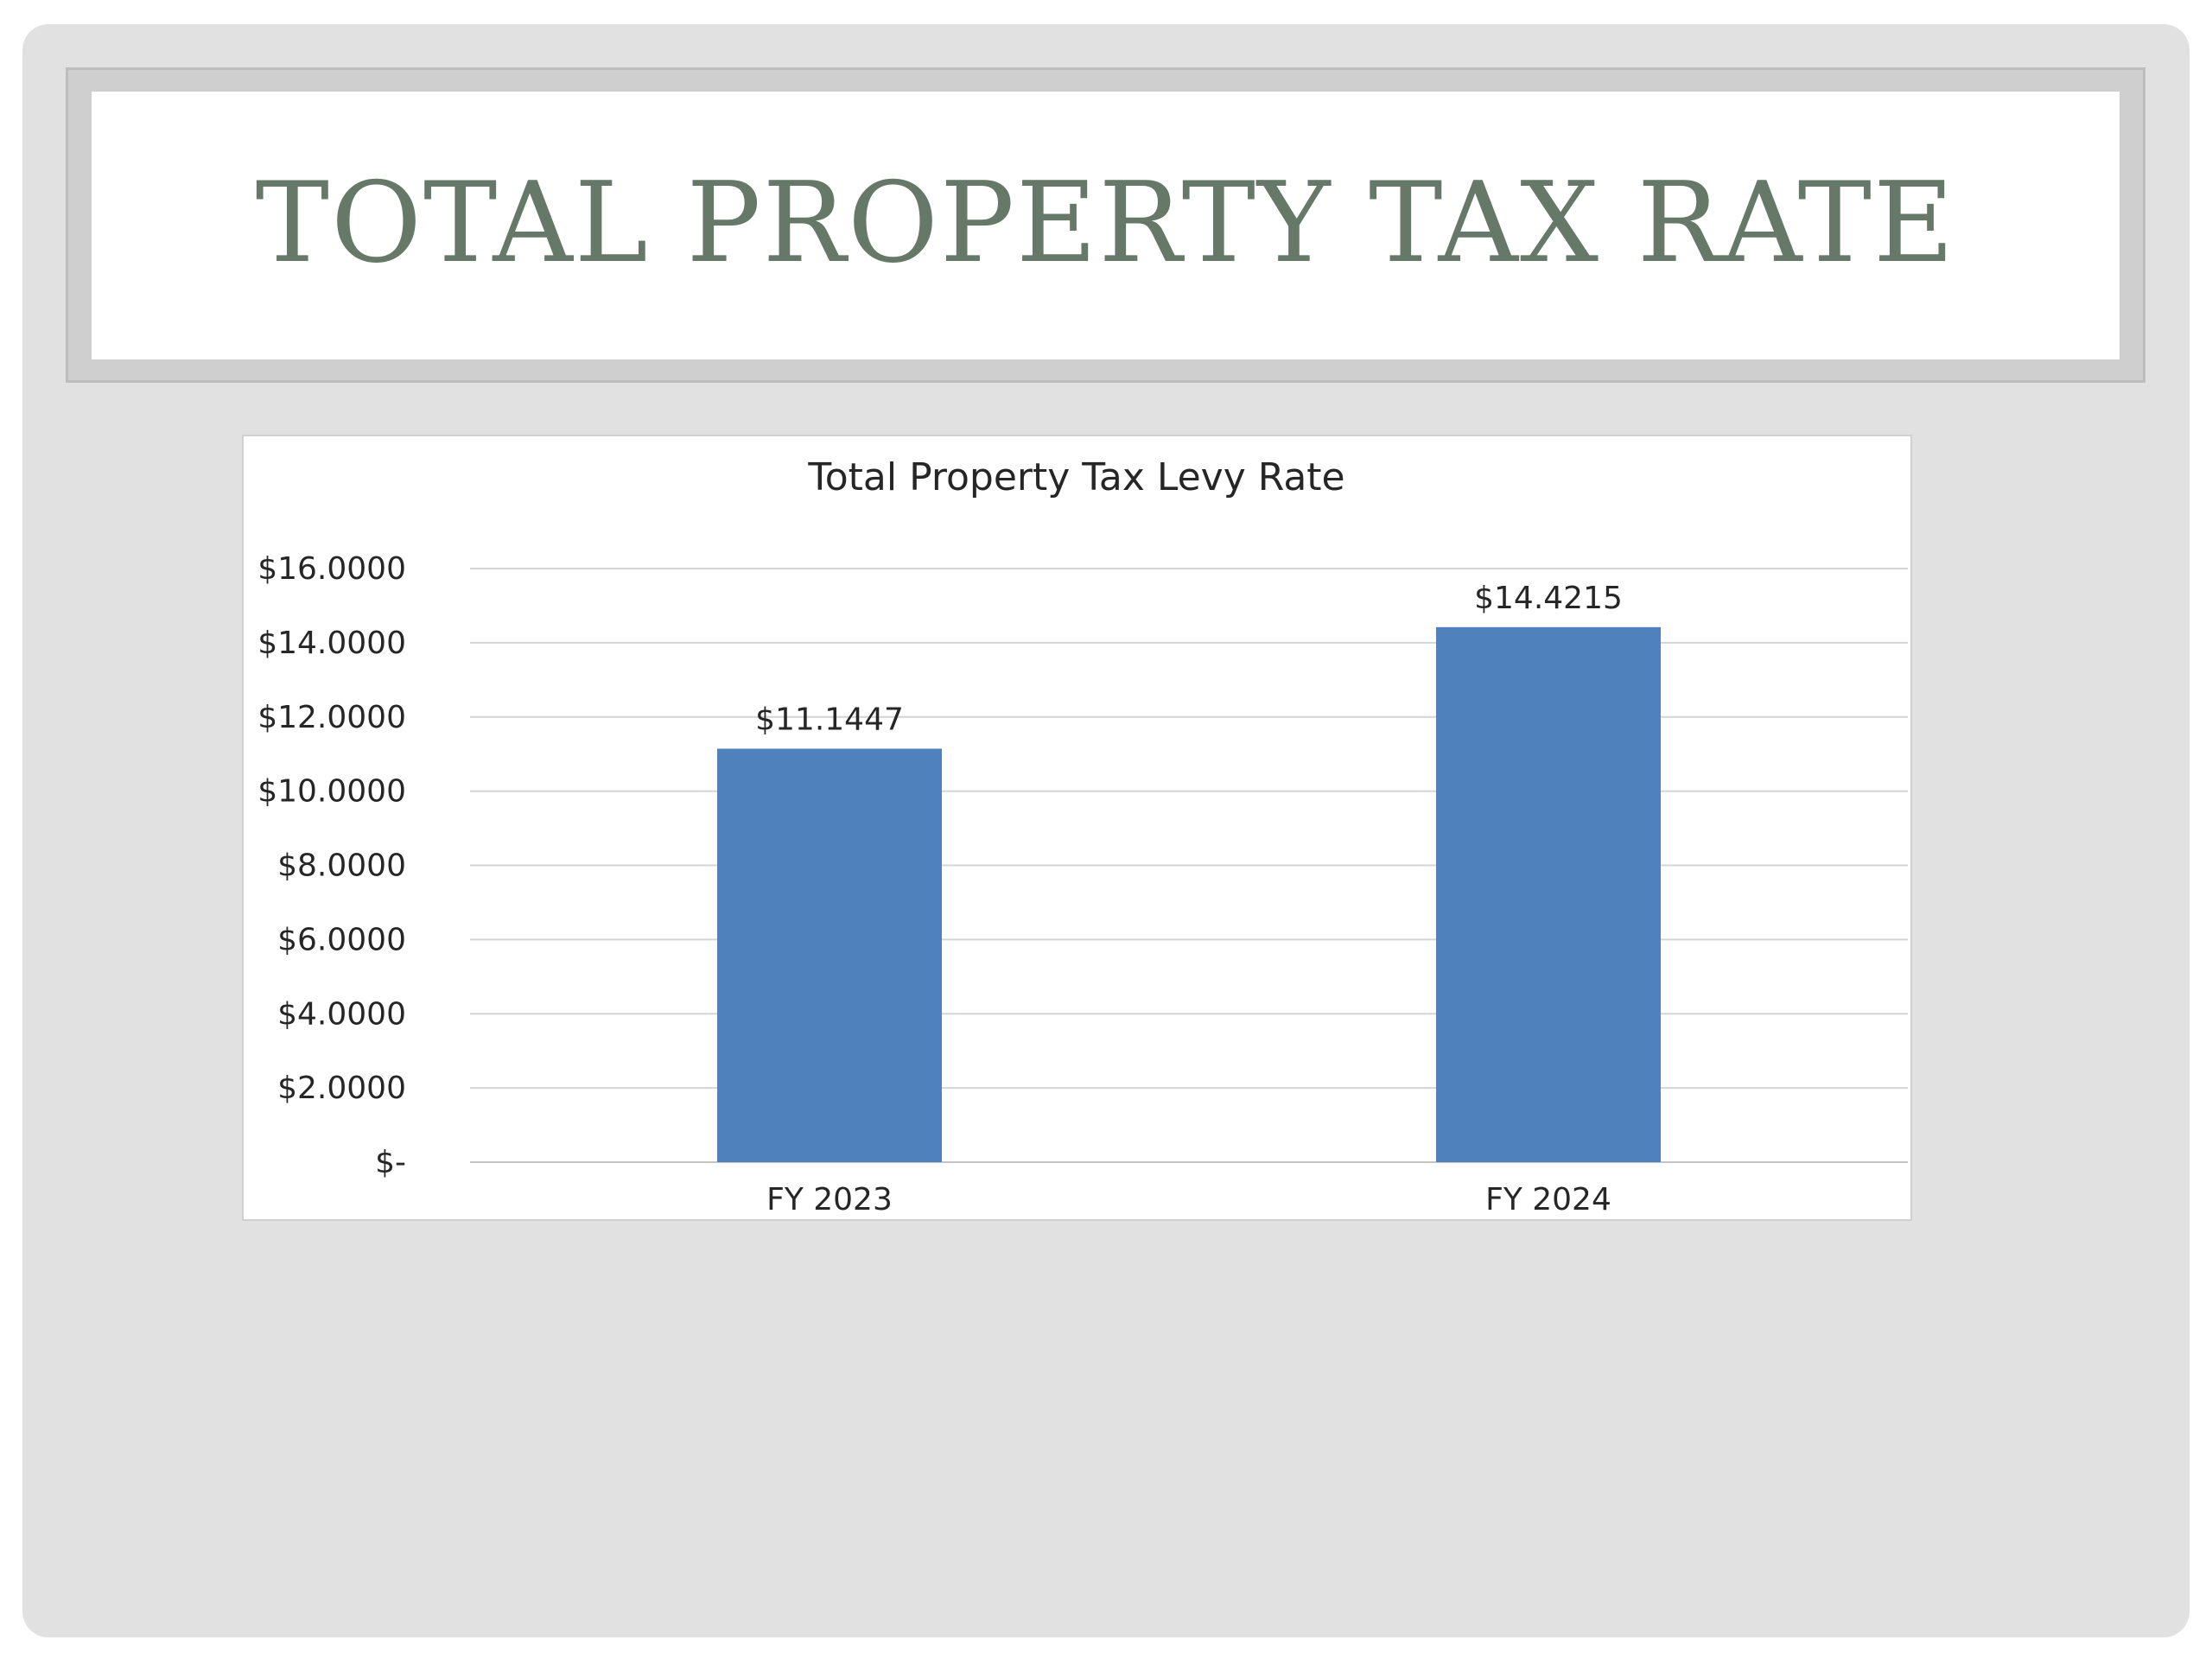 The width and height of the screenshot is (2212, 1659). I want to click on chart-title: Total Property Tax Levy Rate, so click(1075, 477).